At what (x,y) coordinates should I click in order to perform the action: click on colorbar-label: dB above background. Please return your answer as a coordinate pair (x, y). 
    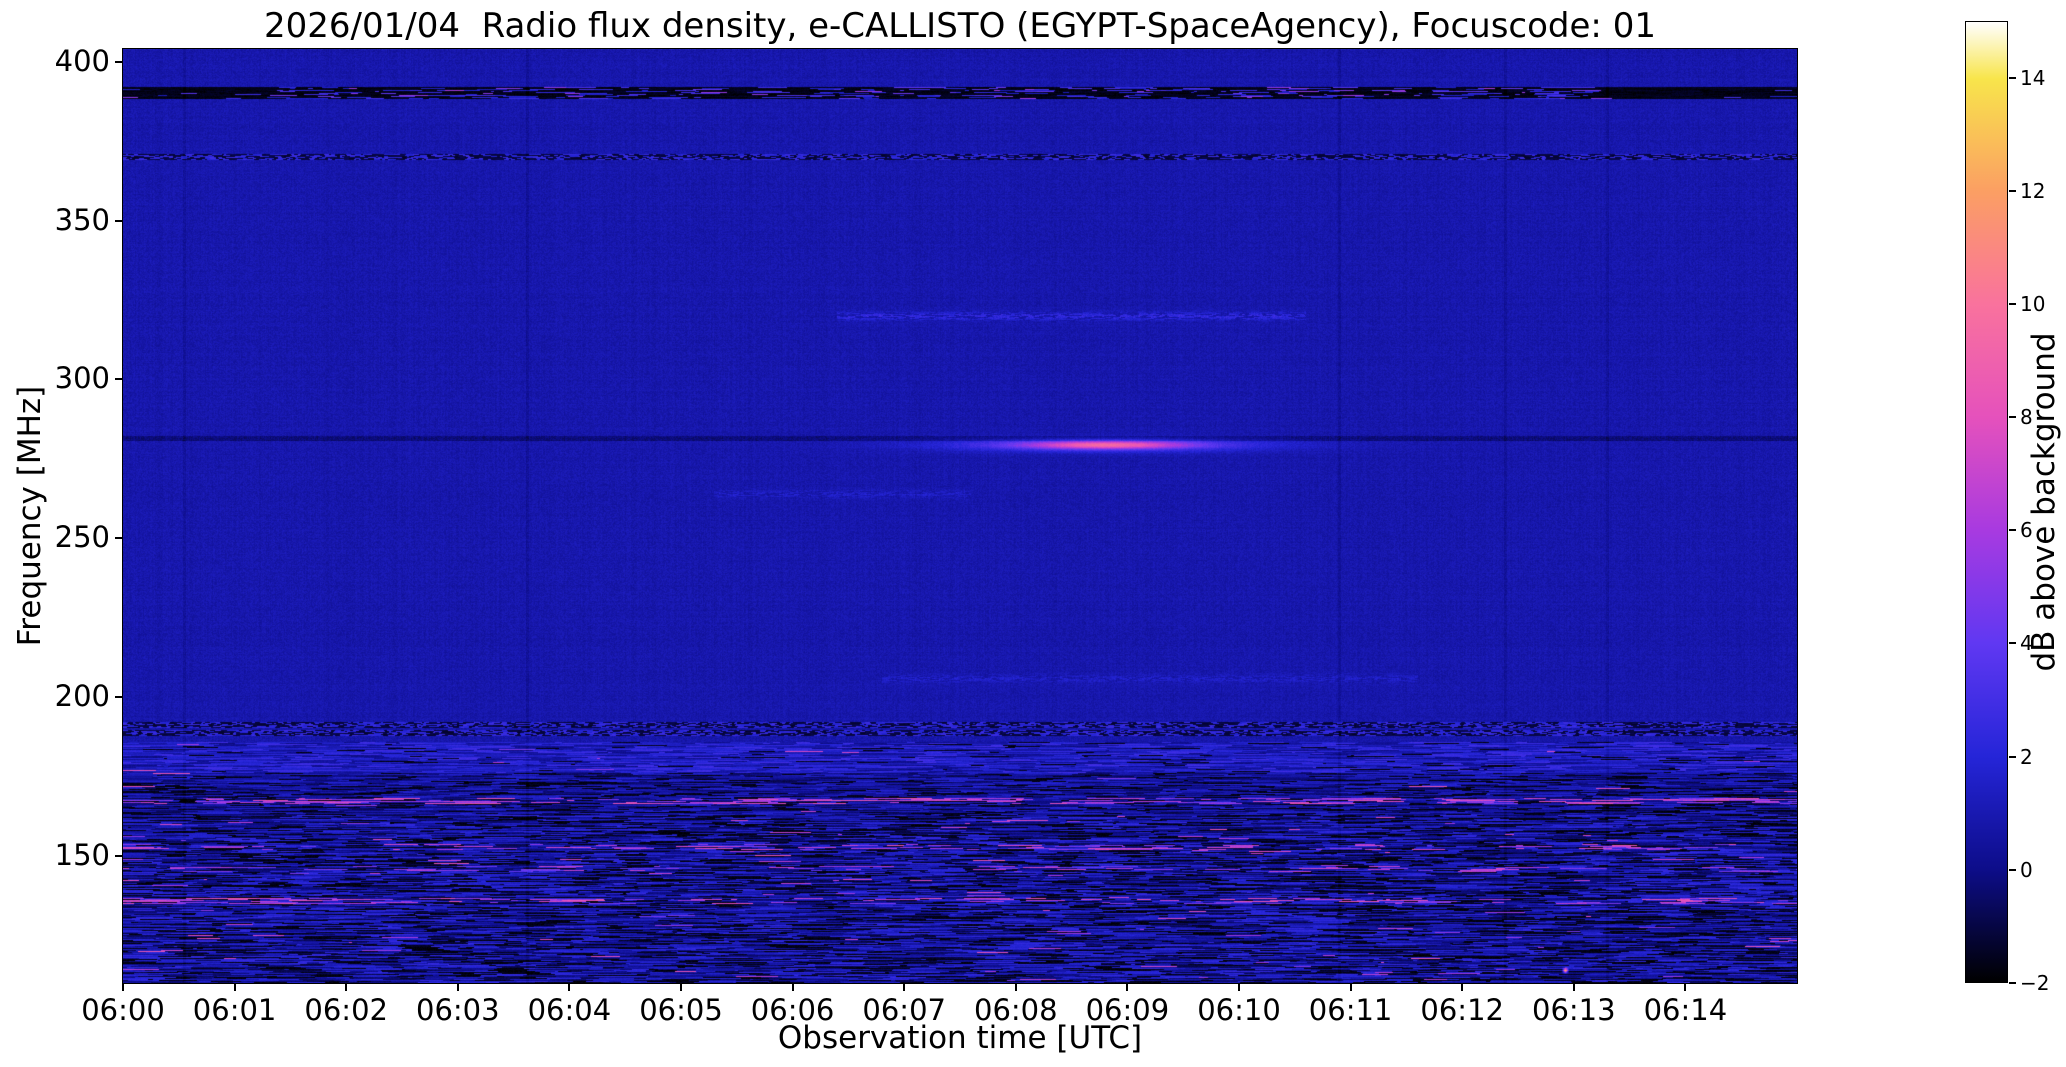
    Looking at the image, I should click on (2044, 502).